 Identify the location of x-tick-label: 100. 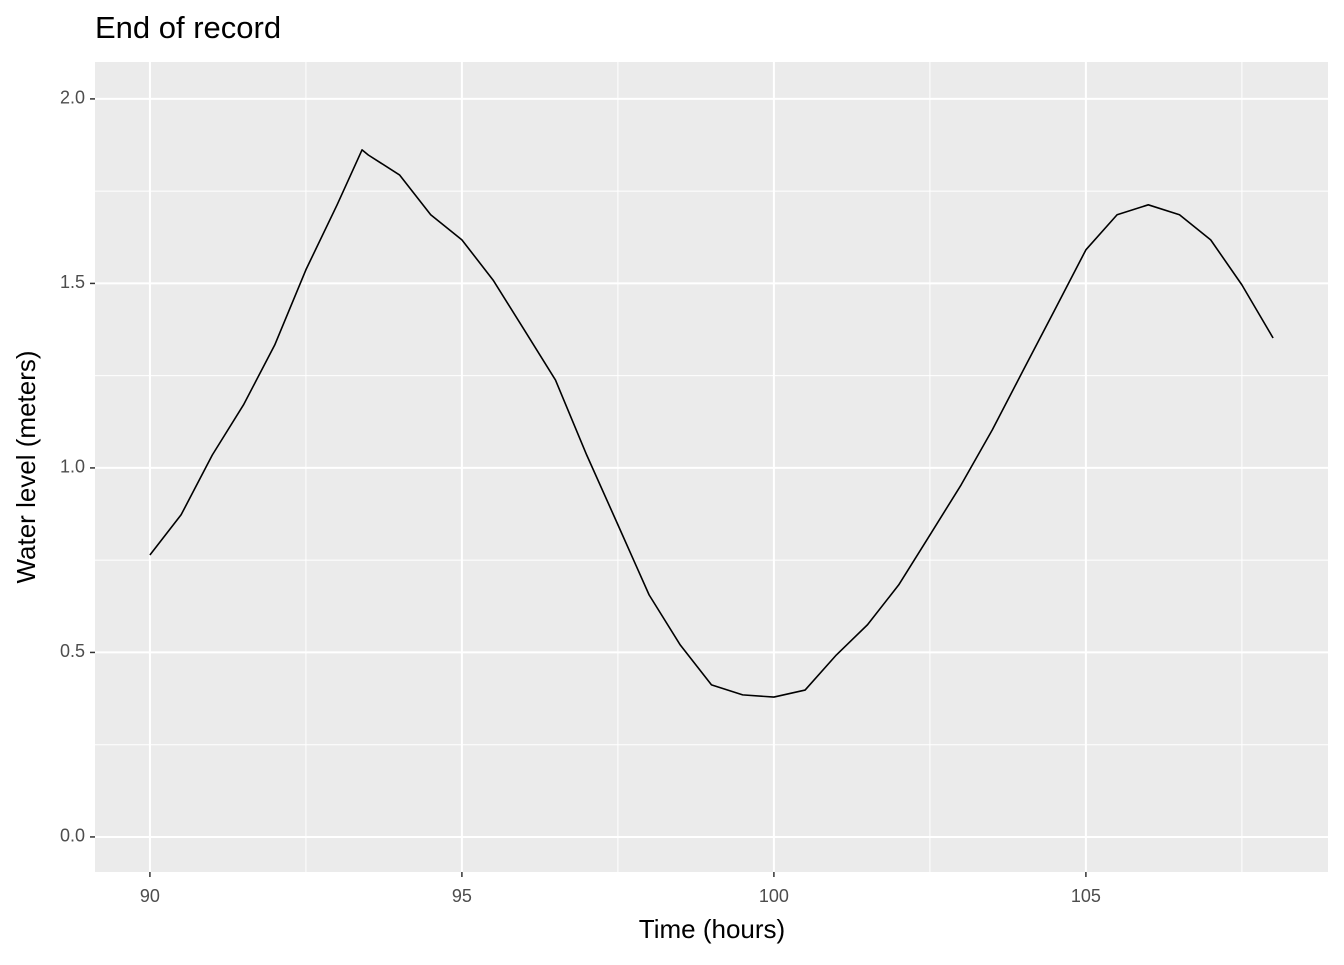
(774, 896).